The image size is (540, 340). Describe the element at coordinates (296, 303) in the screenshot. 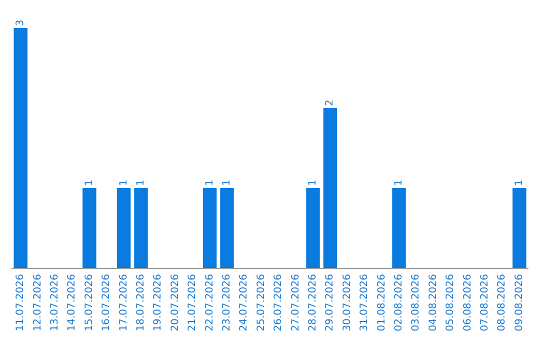

I see `x-tick-label: 27.07.2026` at that location.